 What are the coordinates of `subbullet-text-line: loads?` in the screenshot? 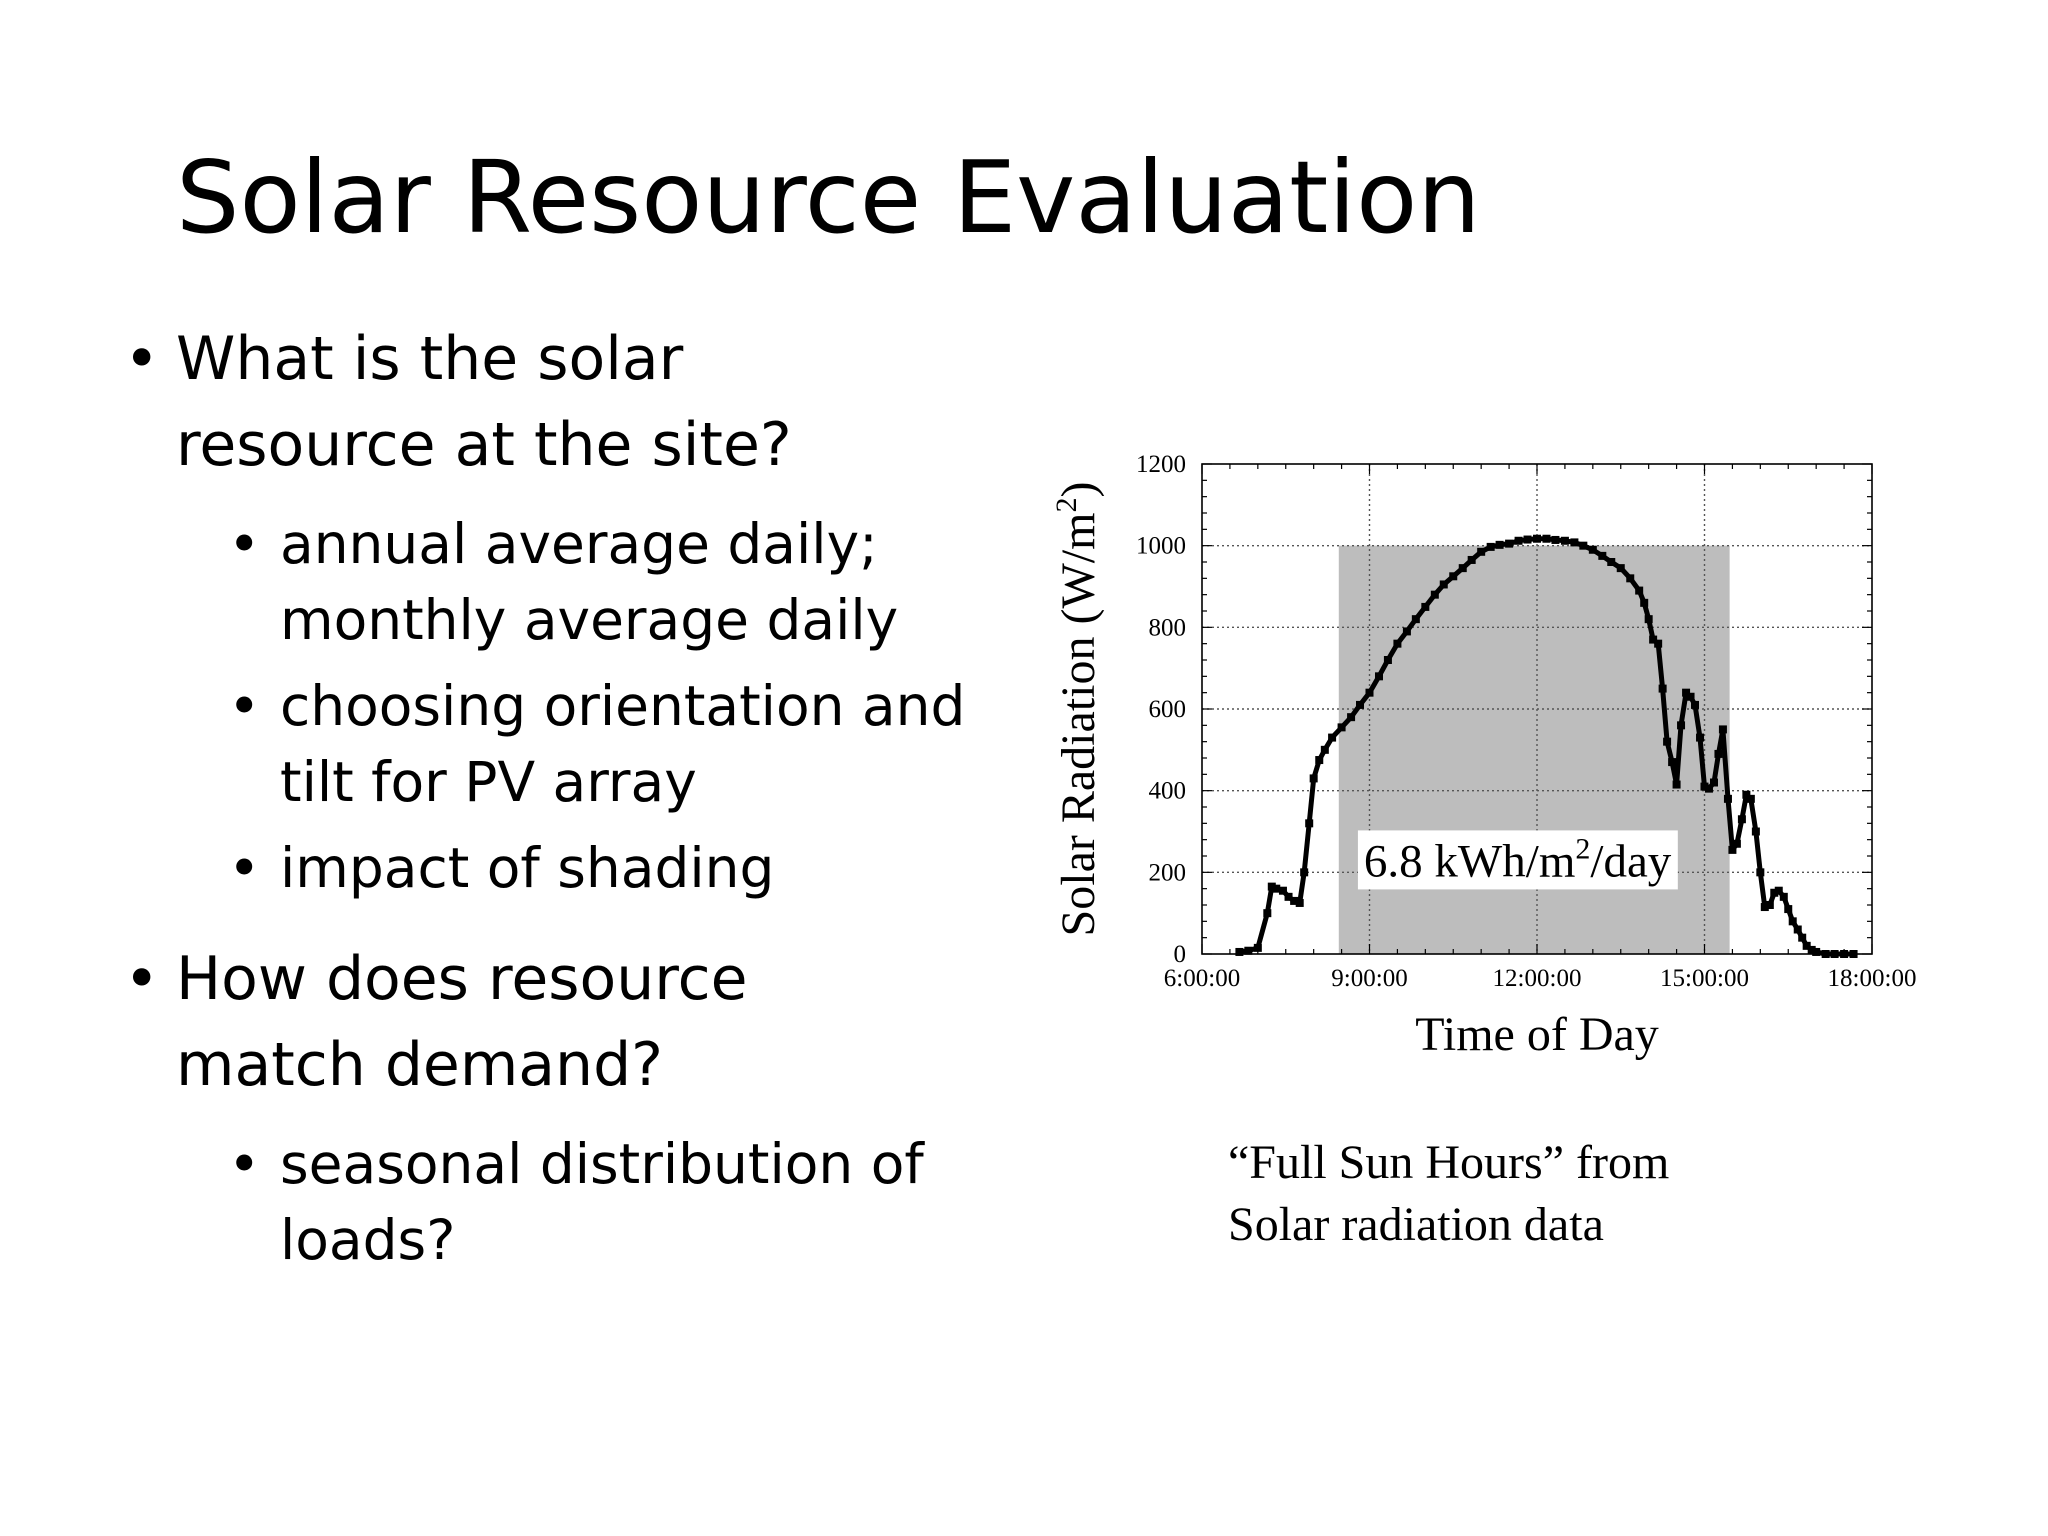 It's located at (368, 1240).